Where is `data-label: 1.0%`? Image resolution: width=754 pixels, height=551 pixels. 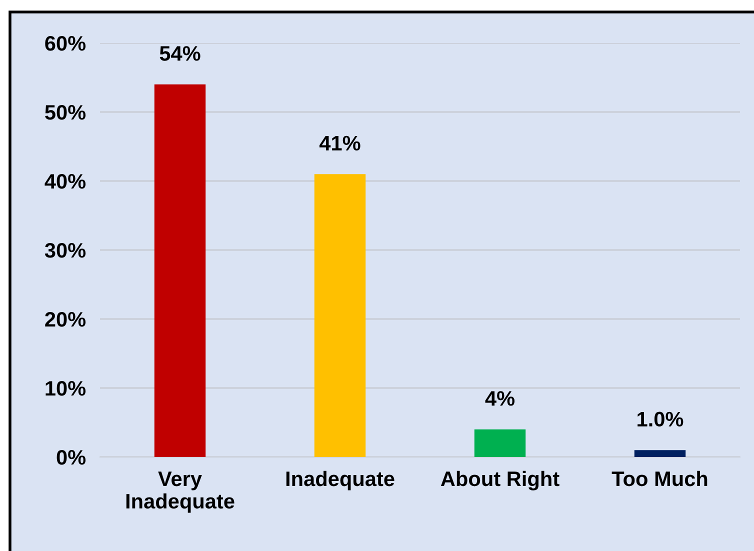 data-label: 1.0% is located at coordinates (661, 419).